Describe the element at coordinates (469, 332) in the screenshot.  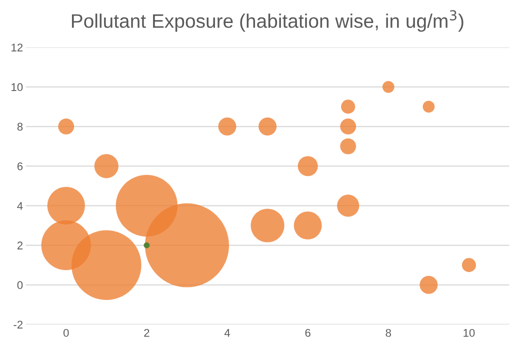
I see `x-tick-label: 10` at that location.